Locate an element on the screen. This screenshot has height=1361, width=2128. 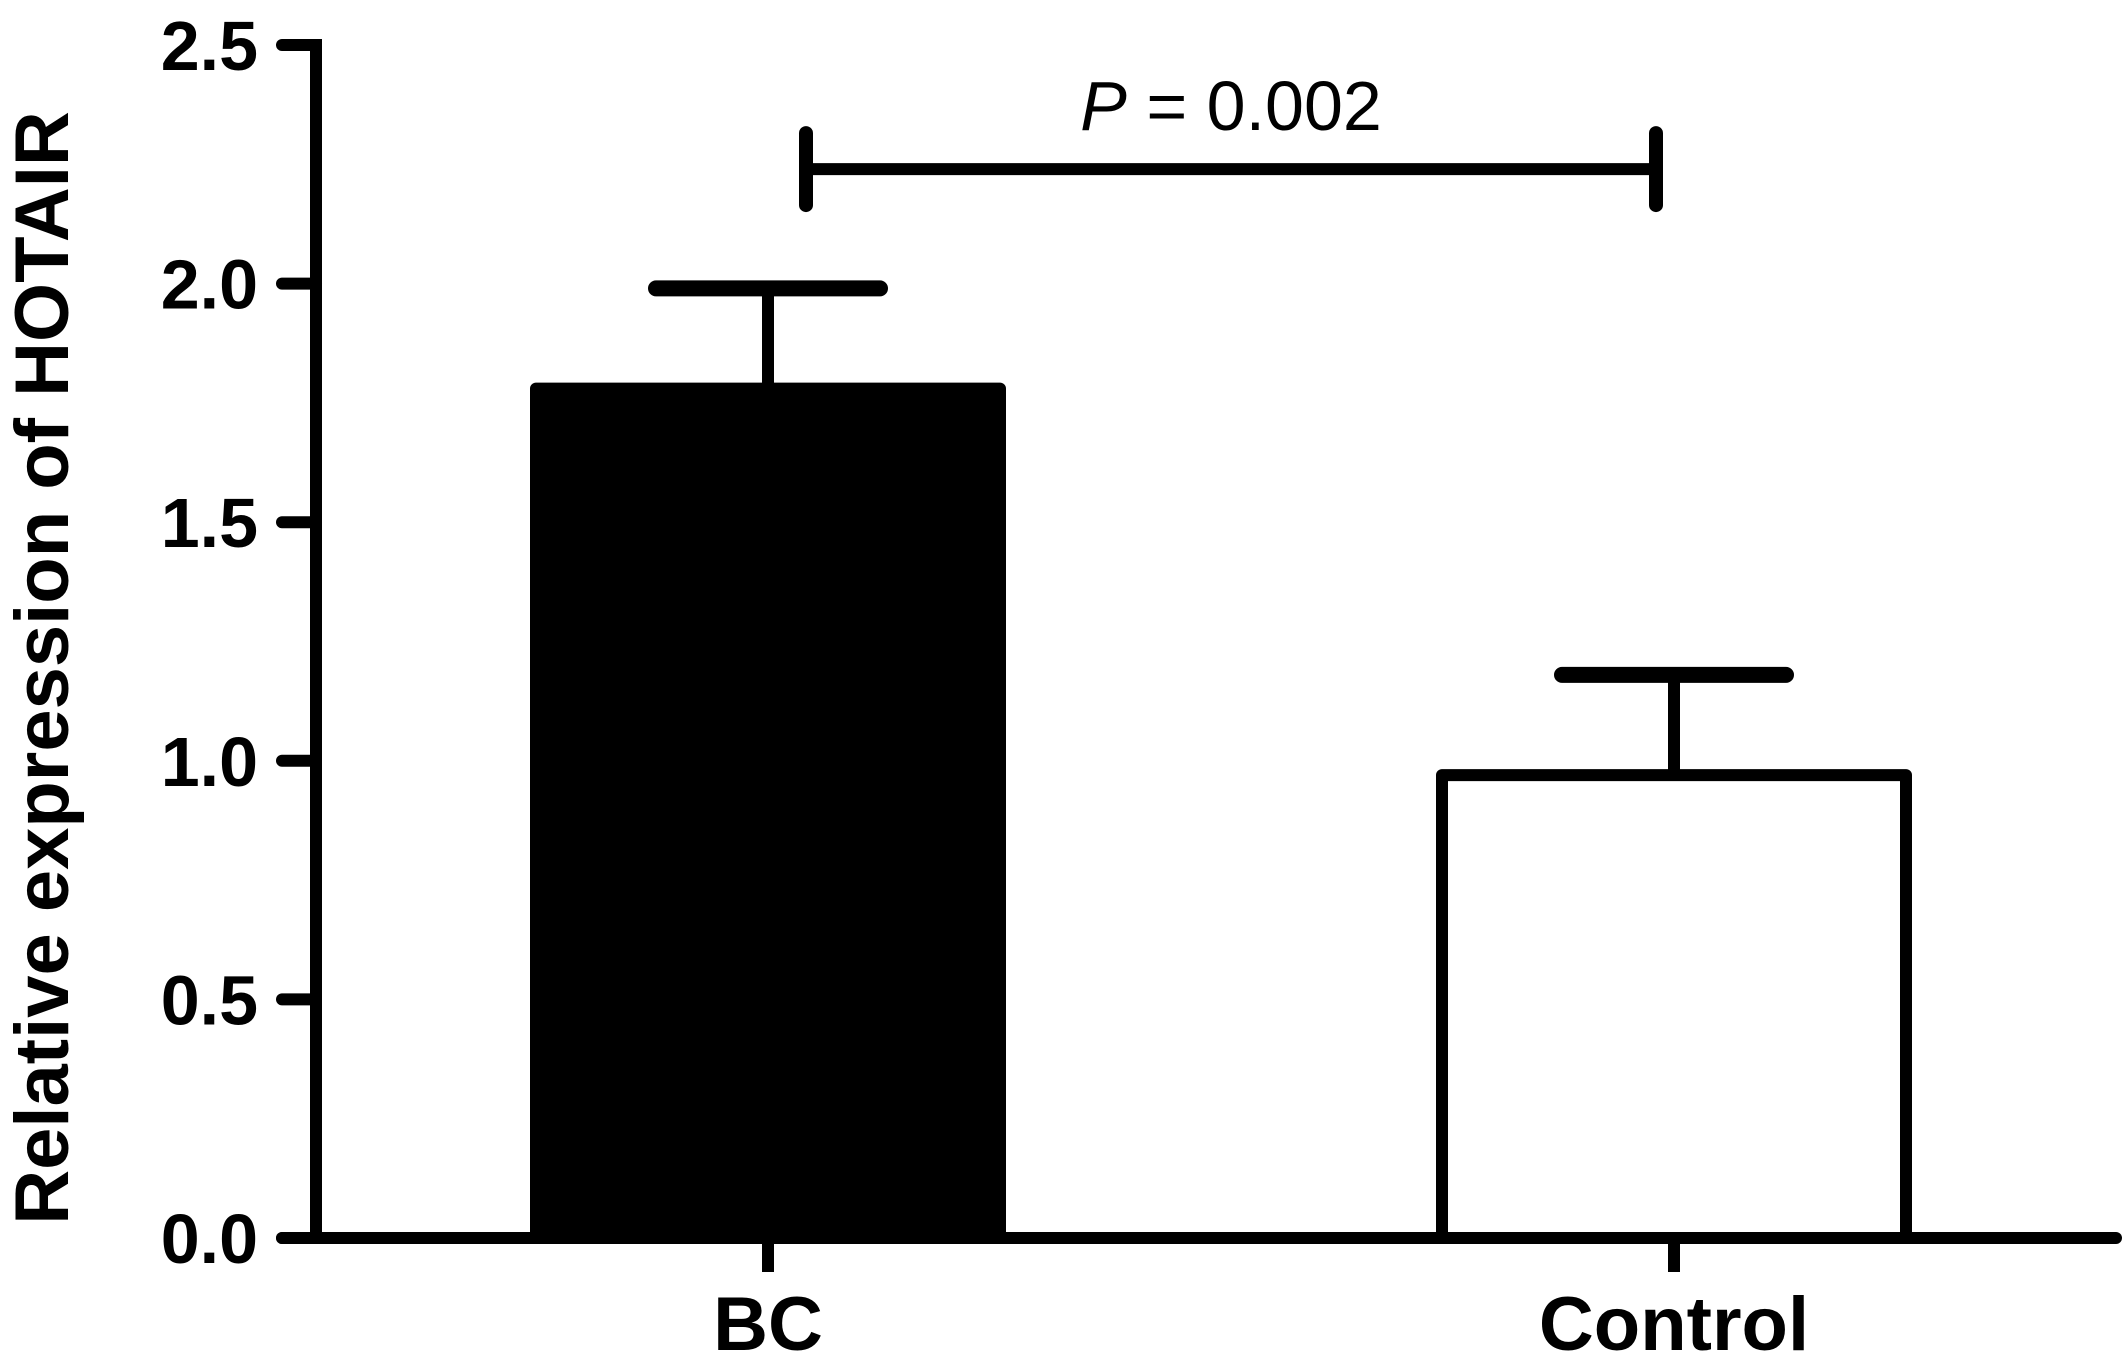
y-tick-label: 2.5 is located at coordinates (209, 46).